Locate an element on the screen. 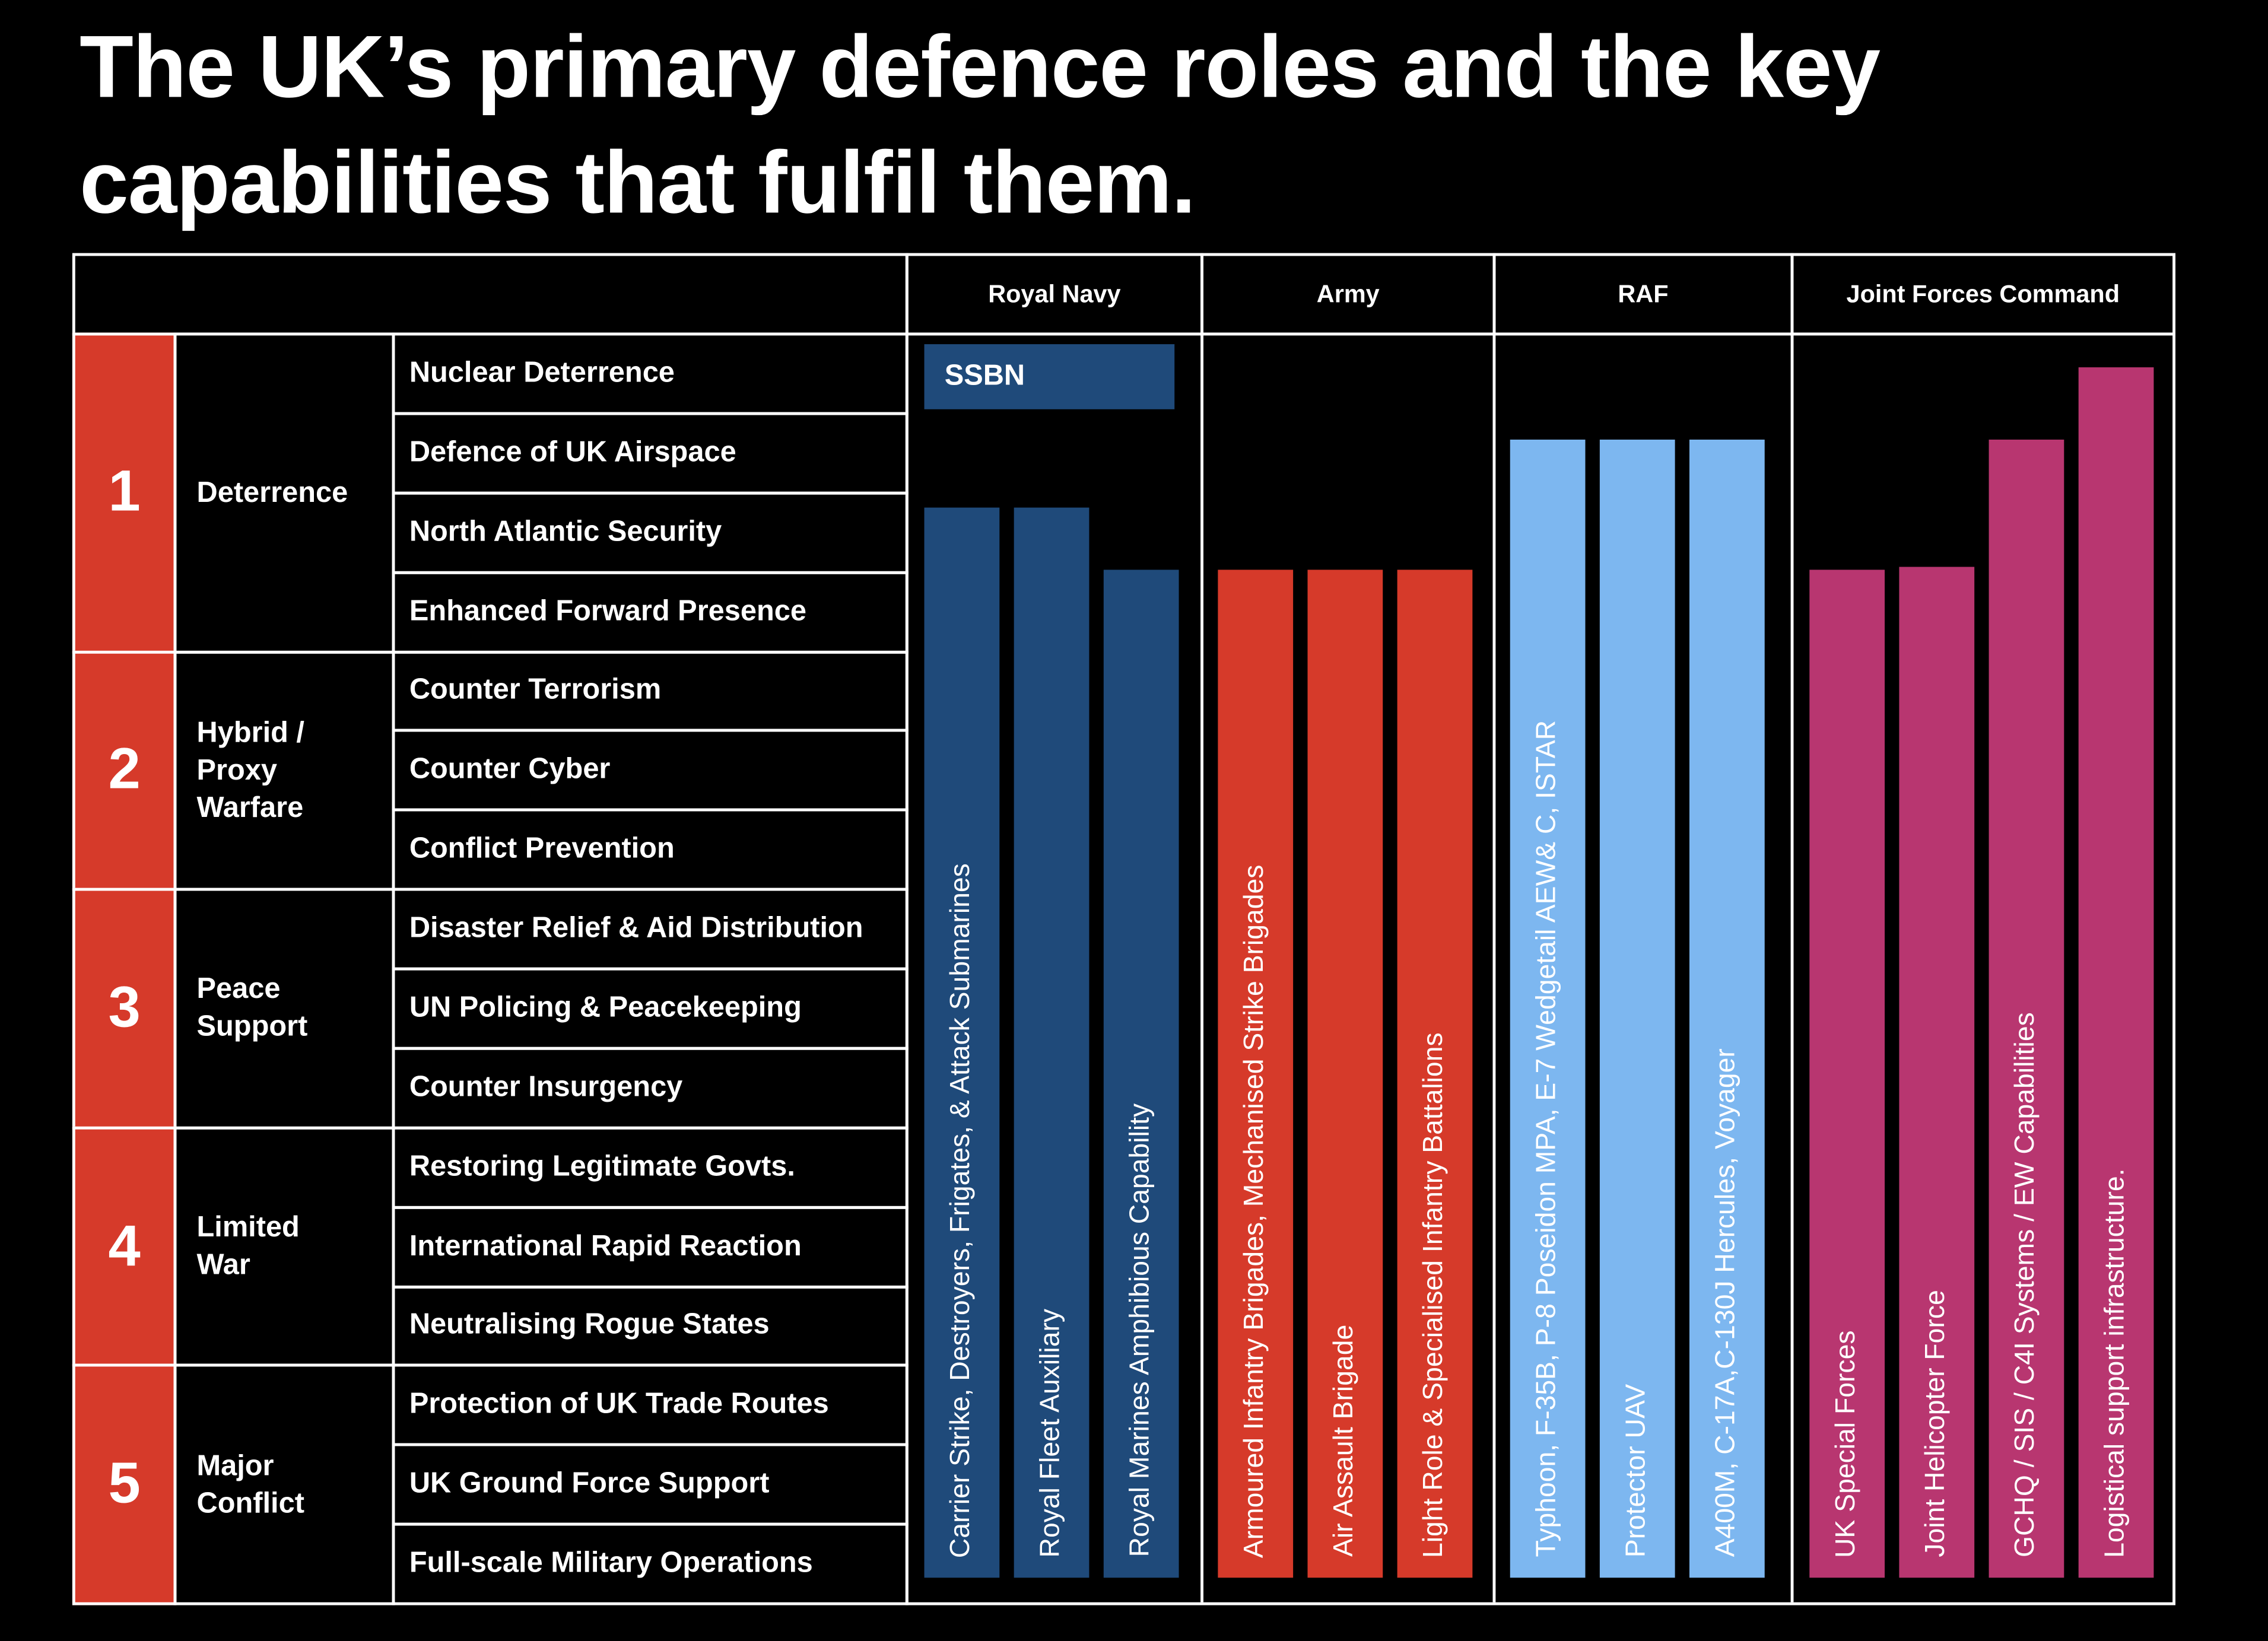  task: Conflict Prevention is located at coordinates (650, 850).